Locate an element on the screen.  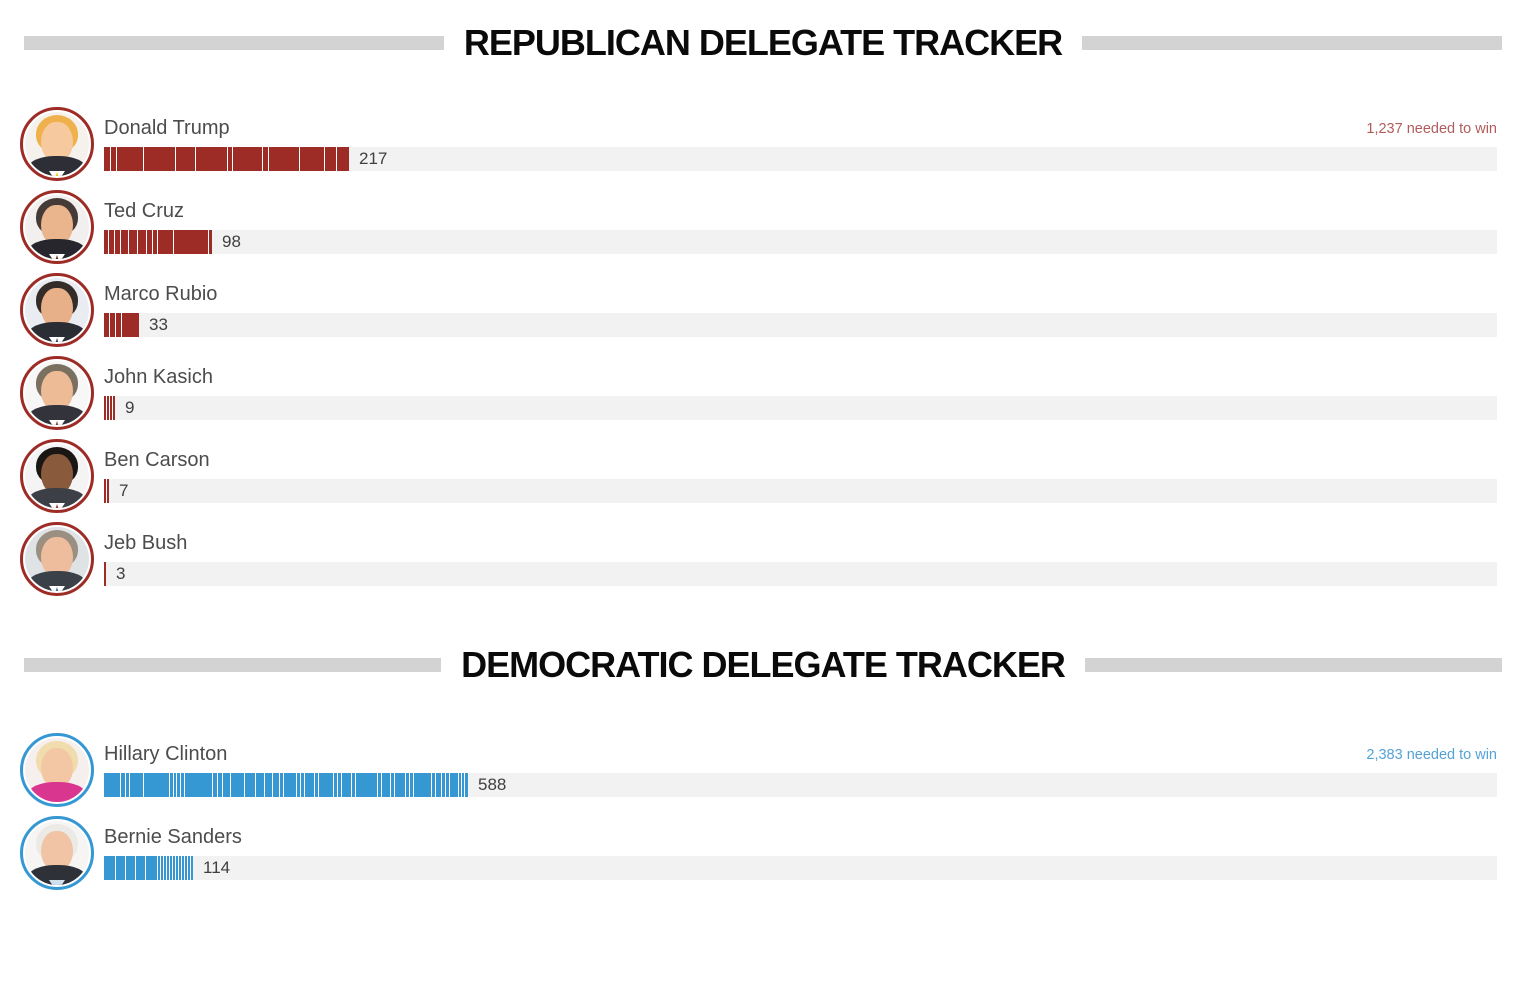
section-header: DEMOCRATIC DELEGATE TRACKER is located at coordinates (763, 665).